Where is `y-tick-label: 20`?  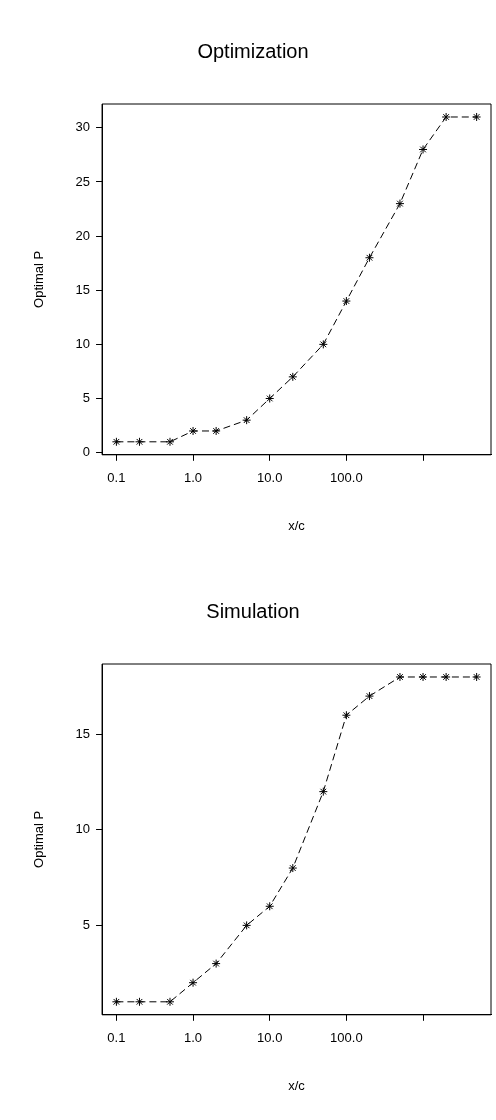 y-tick-label: 20 is located at coordinates (83, 235).